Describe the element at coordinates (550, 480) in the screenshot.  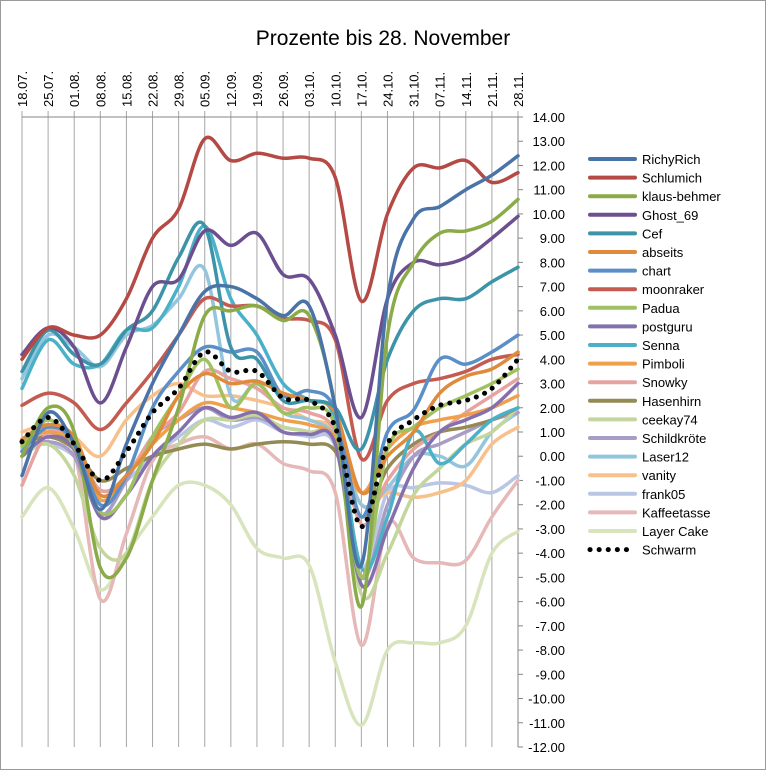
I see `y-tick-label: -1.00` at that location.